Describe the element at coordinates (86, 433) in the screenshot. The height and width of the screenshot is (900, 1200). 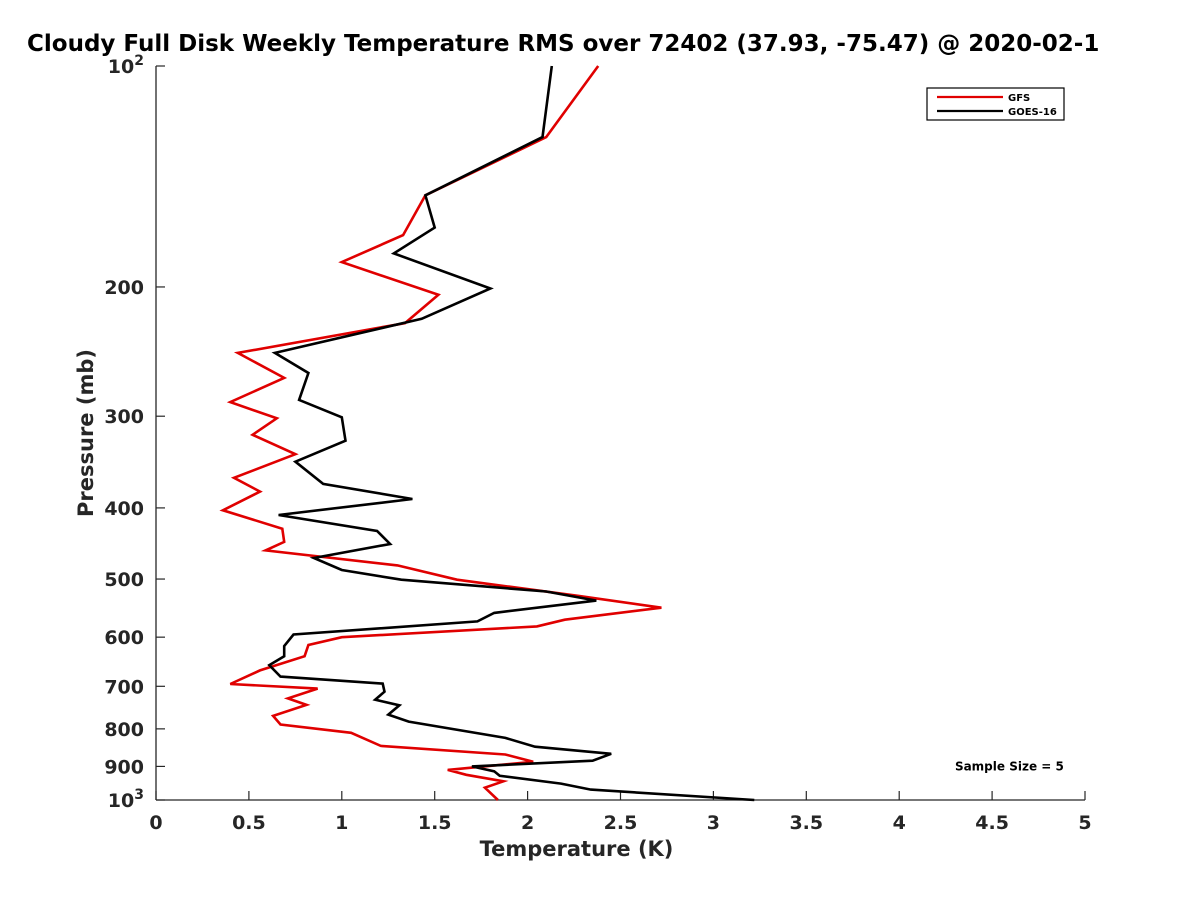
I see `y-axis-label: Pressure (mb)` at that location.